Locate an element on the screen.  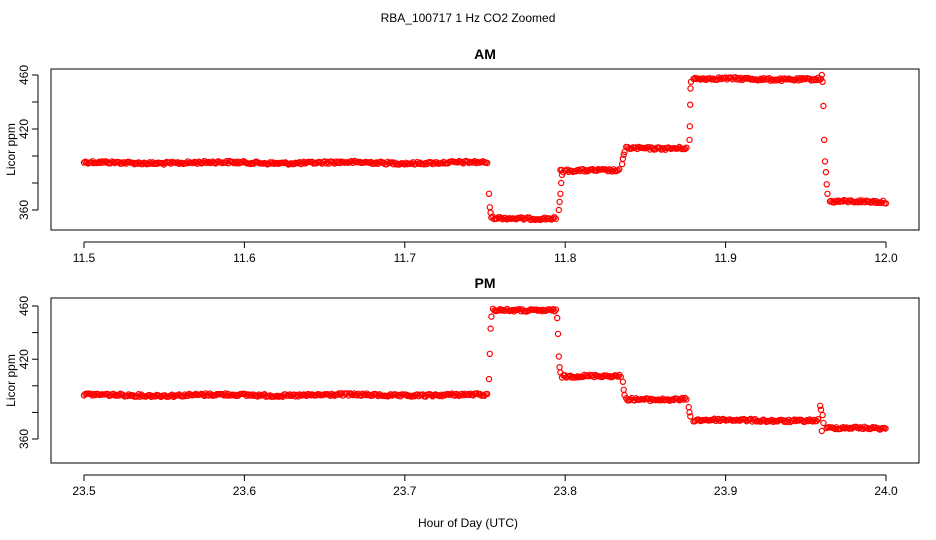
x-tick-label: 23.5 is located at coordinates (84, 491).